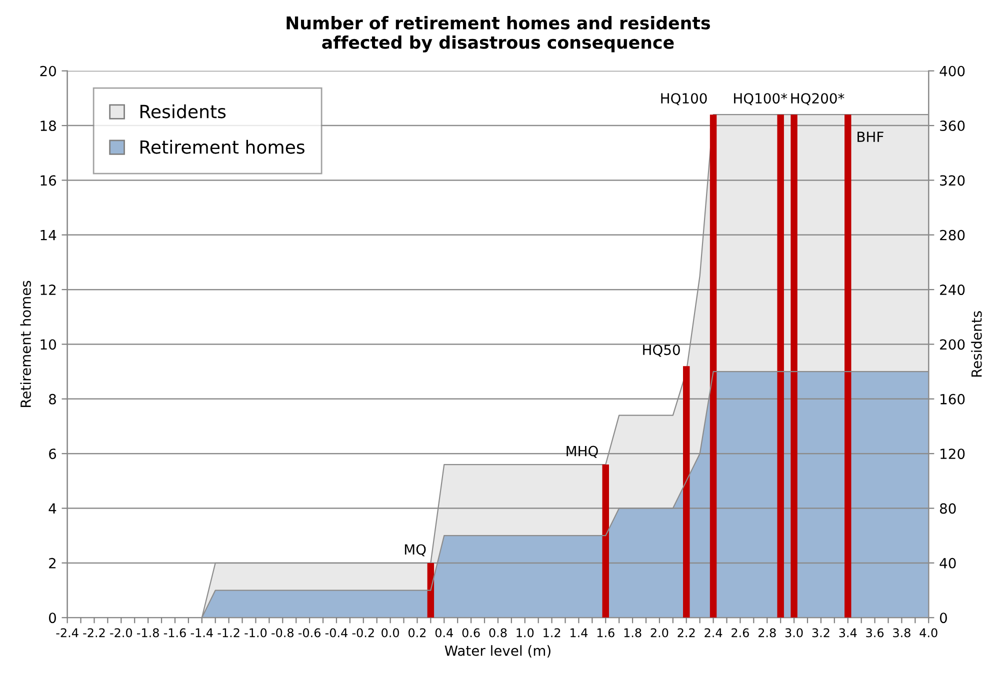  Describe the element at coordinates (821, 633) in the screenshot. I see `x-tick-label: 3.2` at that location.